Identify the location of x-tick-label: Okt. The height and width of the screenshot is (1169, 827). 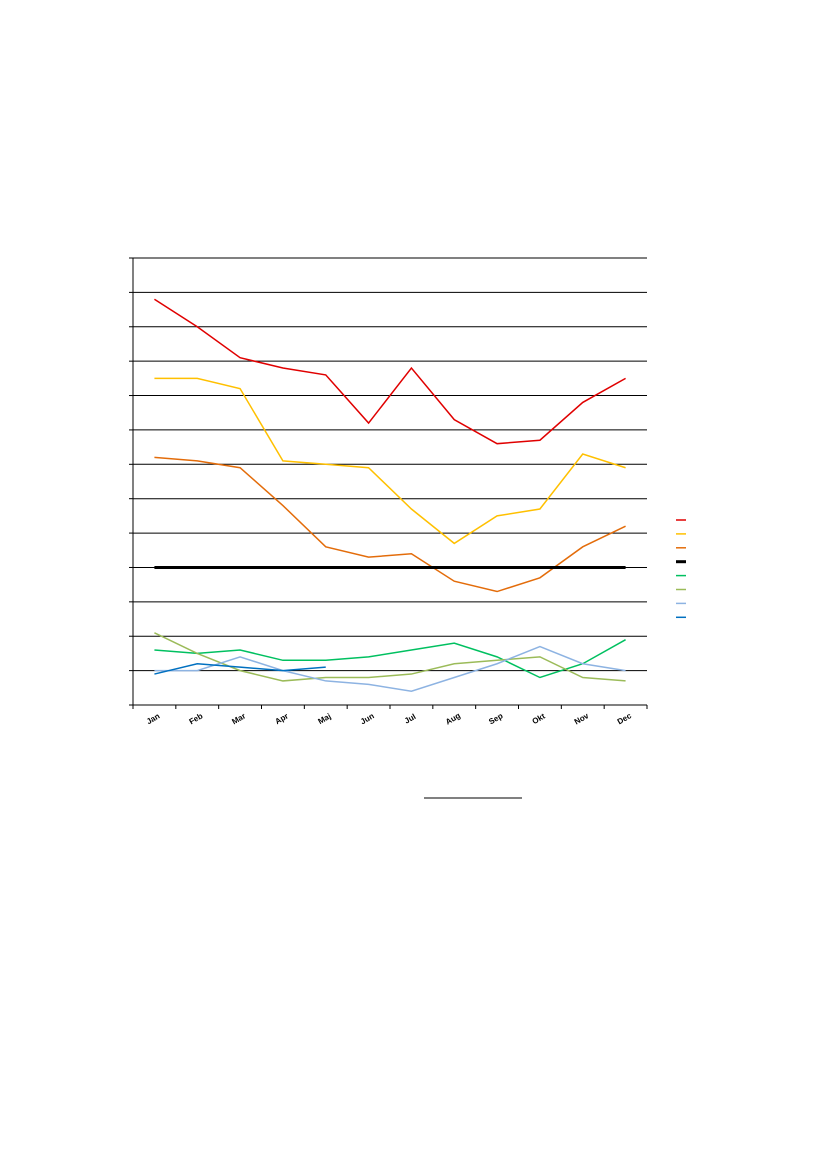
(539, 718).